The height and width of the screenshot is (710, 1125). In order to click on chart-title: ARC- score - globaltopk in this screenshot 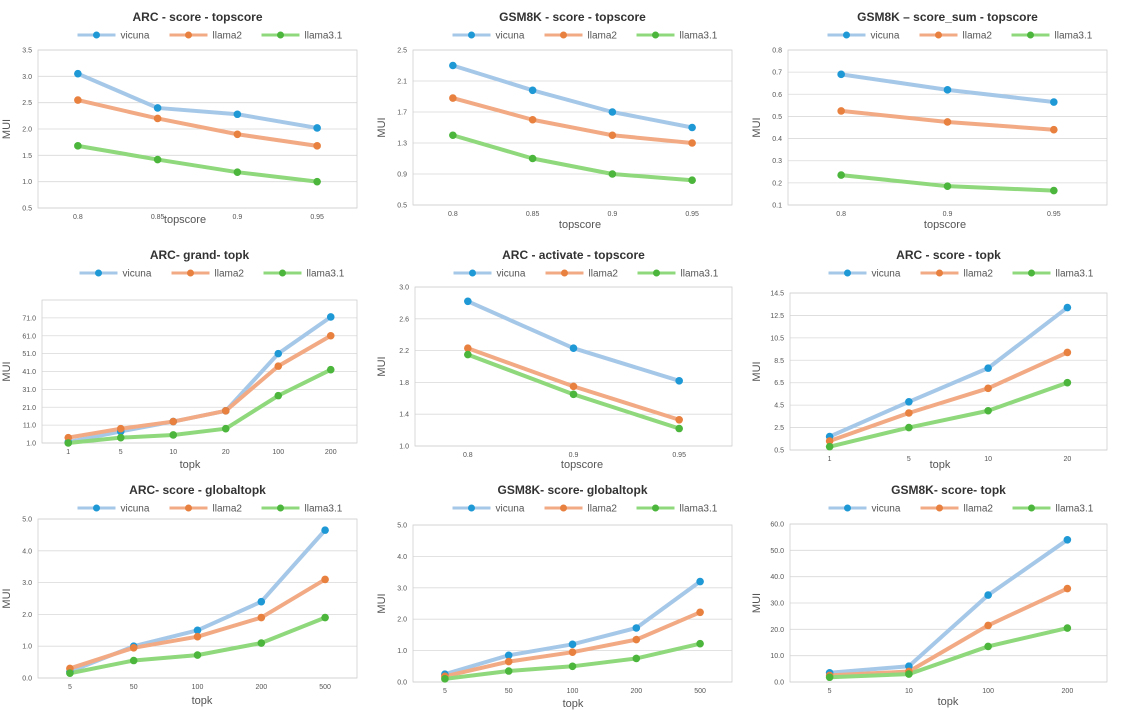, I will do `click(197, 490)`.